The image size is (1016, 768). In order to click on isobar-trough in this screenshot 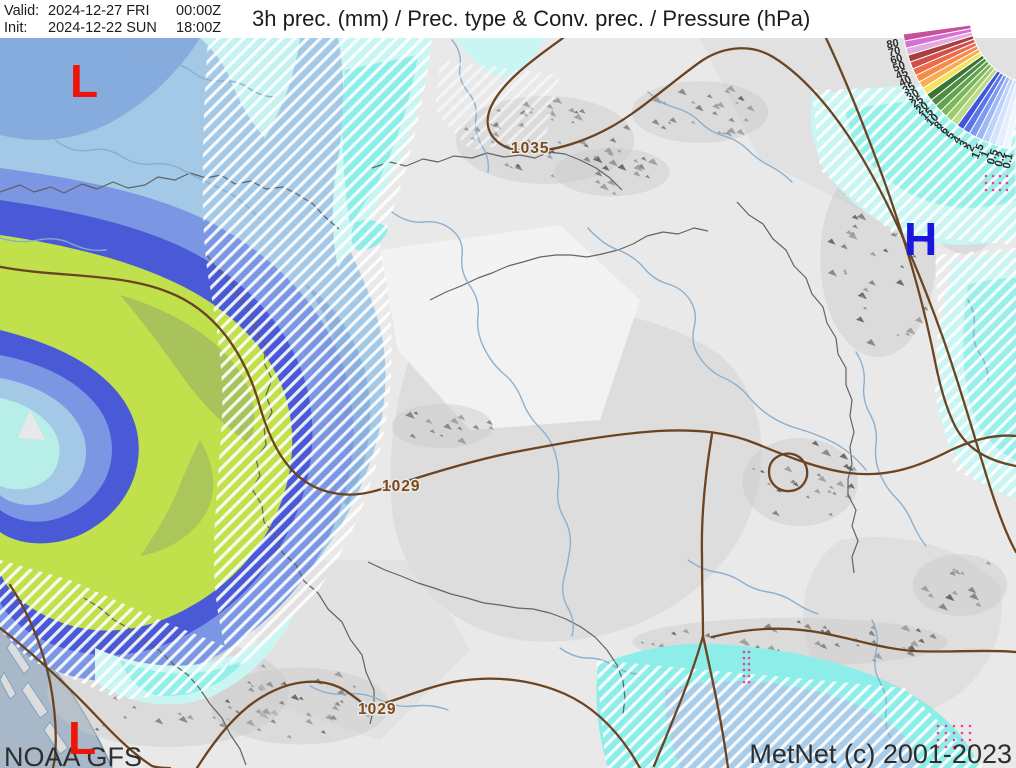, I will do `click(691, 600)`.